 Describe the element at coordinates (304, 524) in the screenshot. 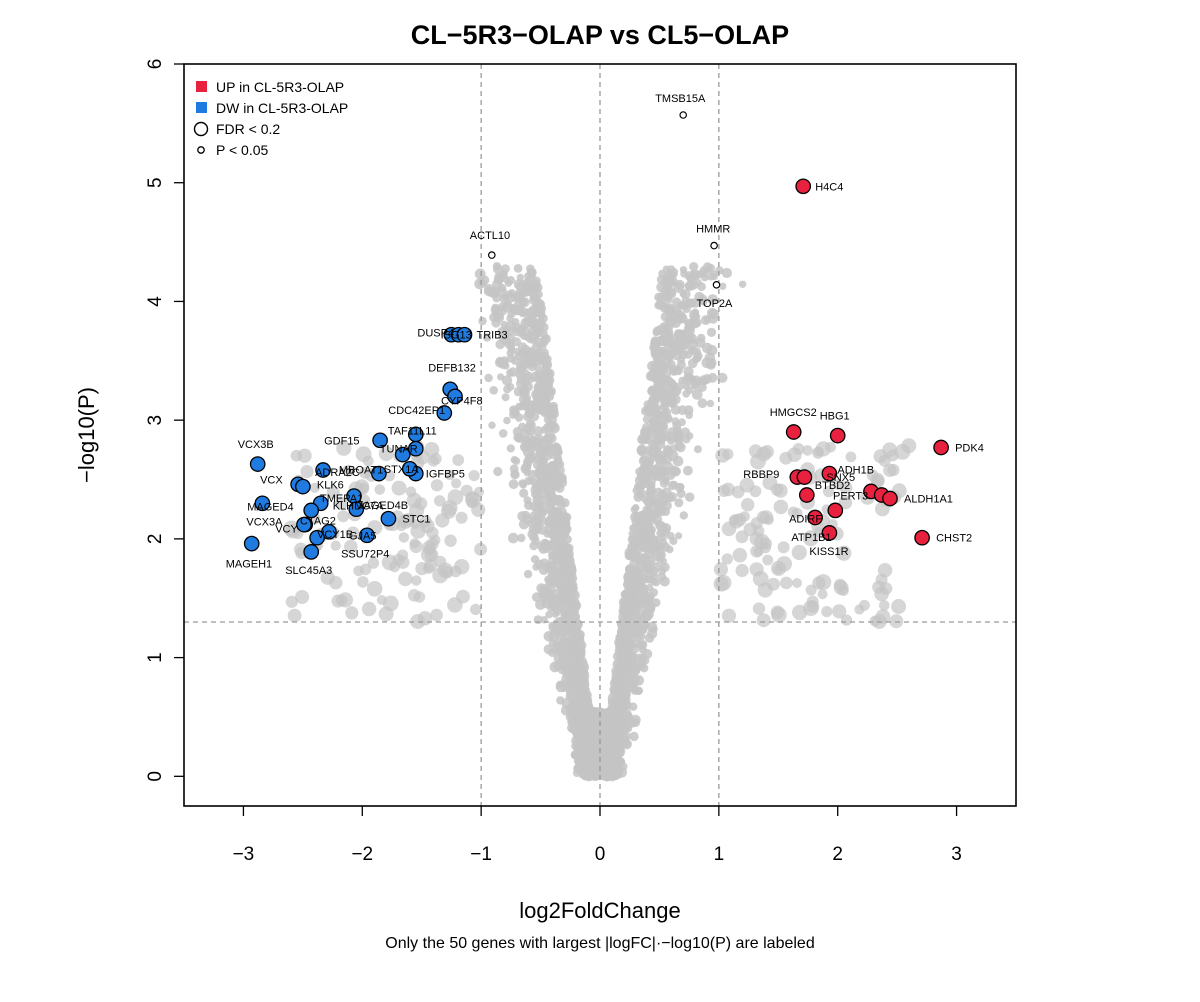

I see `gene-point-ctag2` at that location.